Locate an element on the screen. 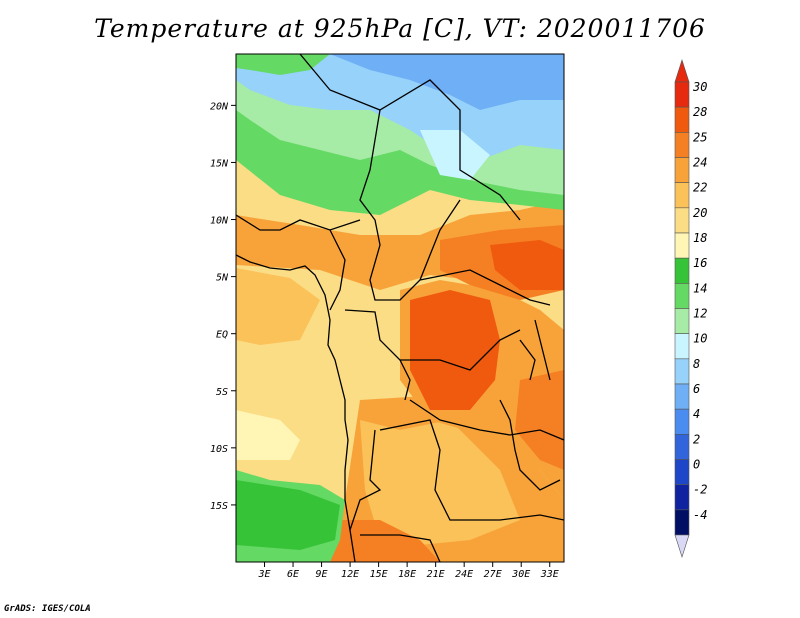  colorbar-label: 25 is located at coordinates (700, 137).